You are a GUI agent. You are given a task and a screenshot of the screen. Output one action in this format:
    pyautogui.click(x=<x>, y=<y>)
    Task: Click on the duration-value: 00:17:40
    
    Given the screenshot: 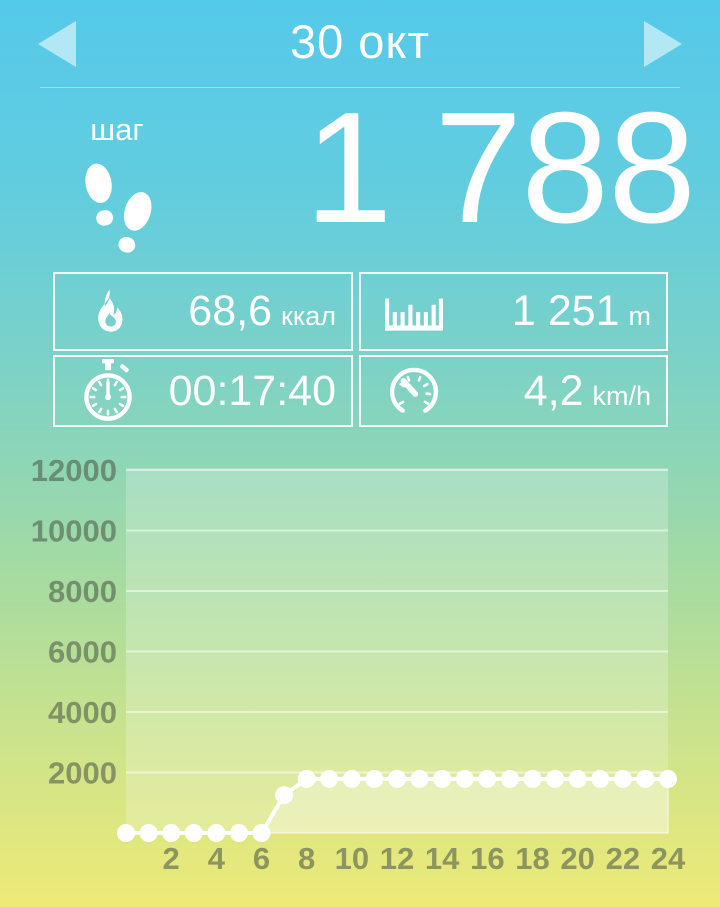 What is the action you would take?
    pyautogui.click(x=252, y=390)
    